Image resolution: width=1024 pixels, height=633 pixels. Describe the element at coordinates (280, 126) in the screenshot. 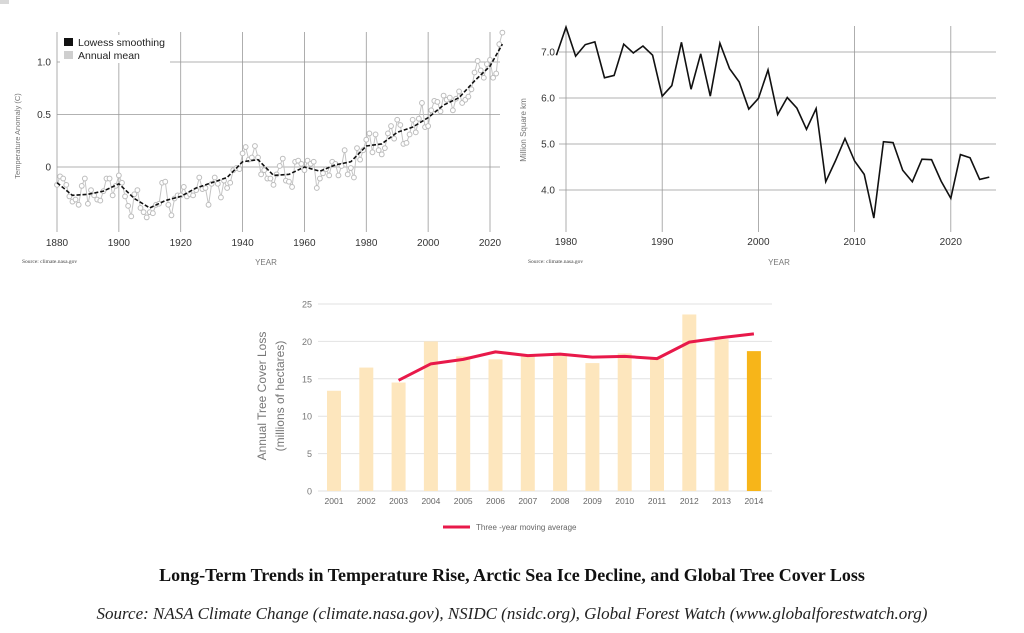

I see `lowess-smoothing-line` at that location.